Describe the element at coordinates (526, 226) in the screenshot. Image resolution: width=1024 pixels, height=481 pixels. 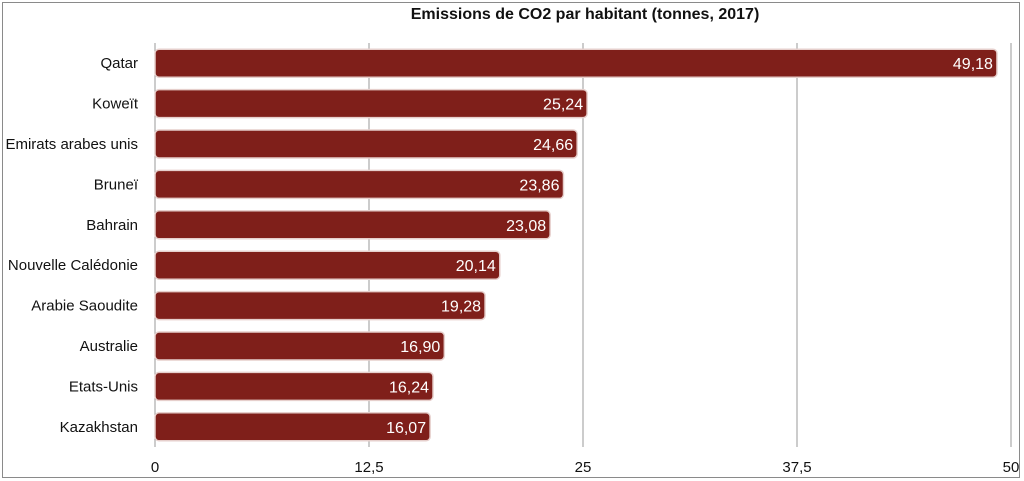
I see `data-label: 23,08` at that location.